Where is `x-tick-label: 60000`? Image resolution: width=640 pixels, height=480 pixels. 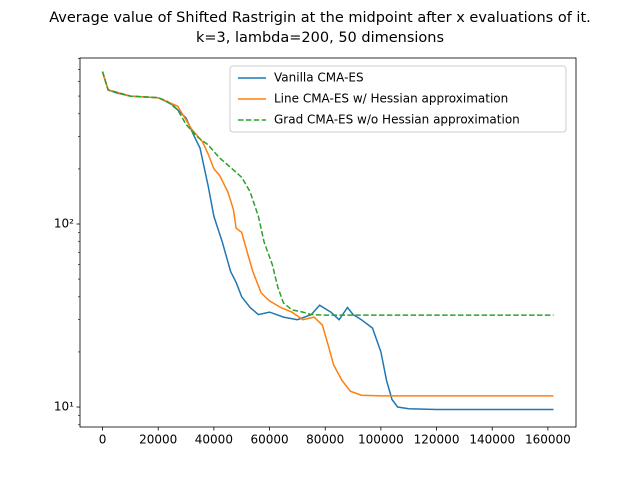
x-tick-label: 60000 is located at coordinates (269, 440).